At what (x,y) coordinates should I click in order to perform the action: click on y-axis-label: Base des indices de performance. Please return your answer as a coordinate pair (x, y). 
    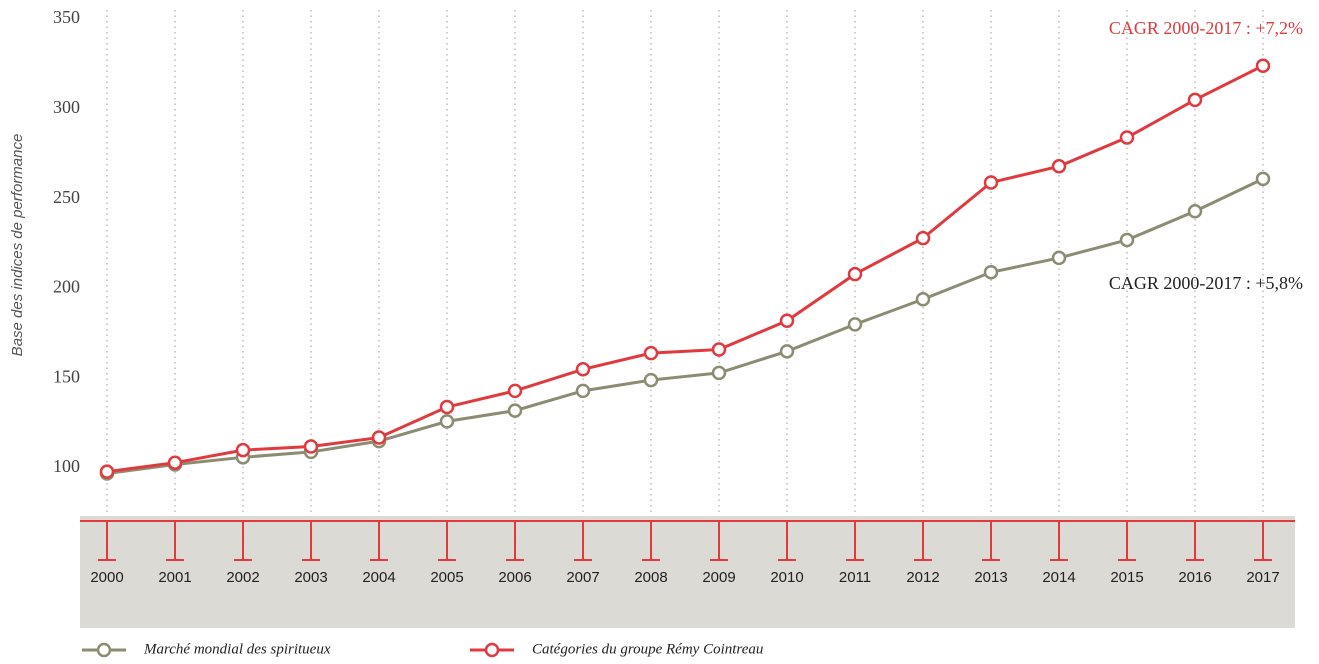
    Looking at the image, I should click on (17, 245).